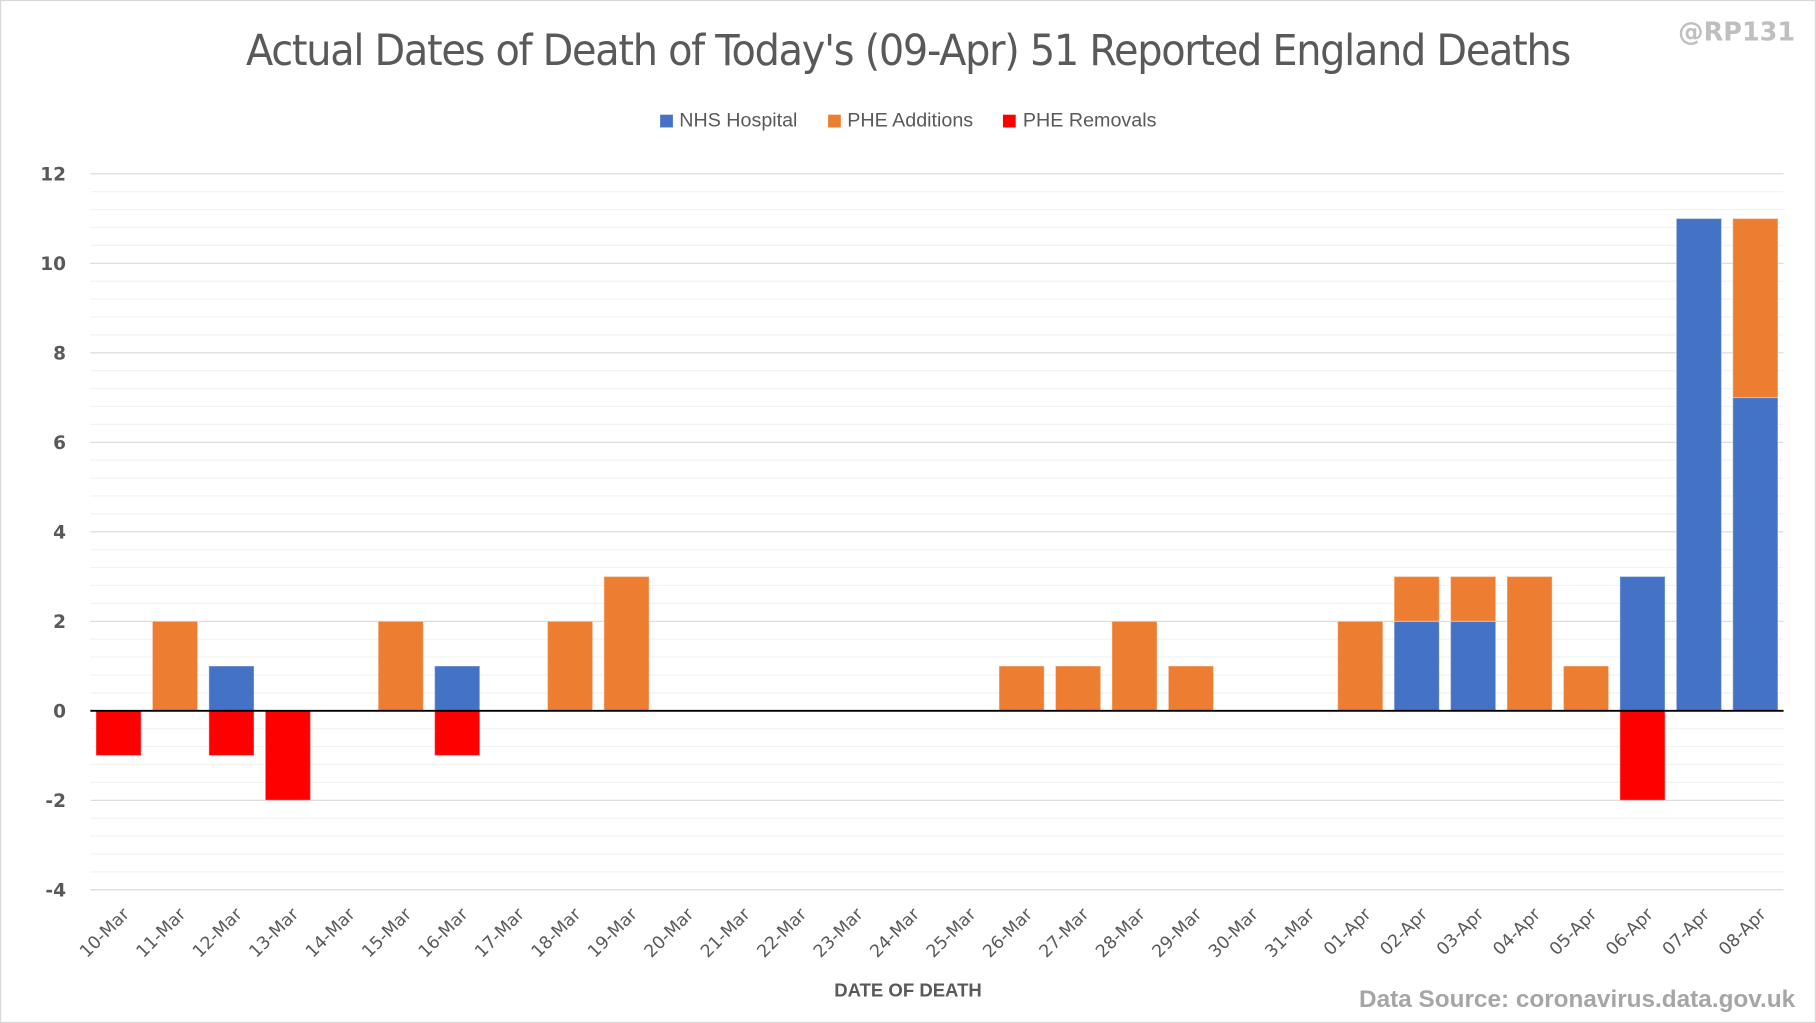 The image size is (1816, 1023). Describe the element at coordinates (738, 119) in the screenshot. I see `legend-label-nhs-hospital: NHS Hospital` at that location.